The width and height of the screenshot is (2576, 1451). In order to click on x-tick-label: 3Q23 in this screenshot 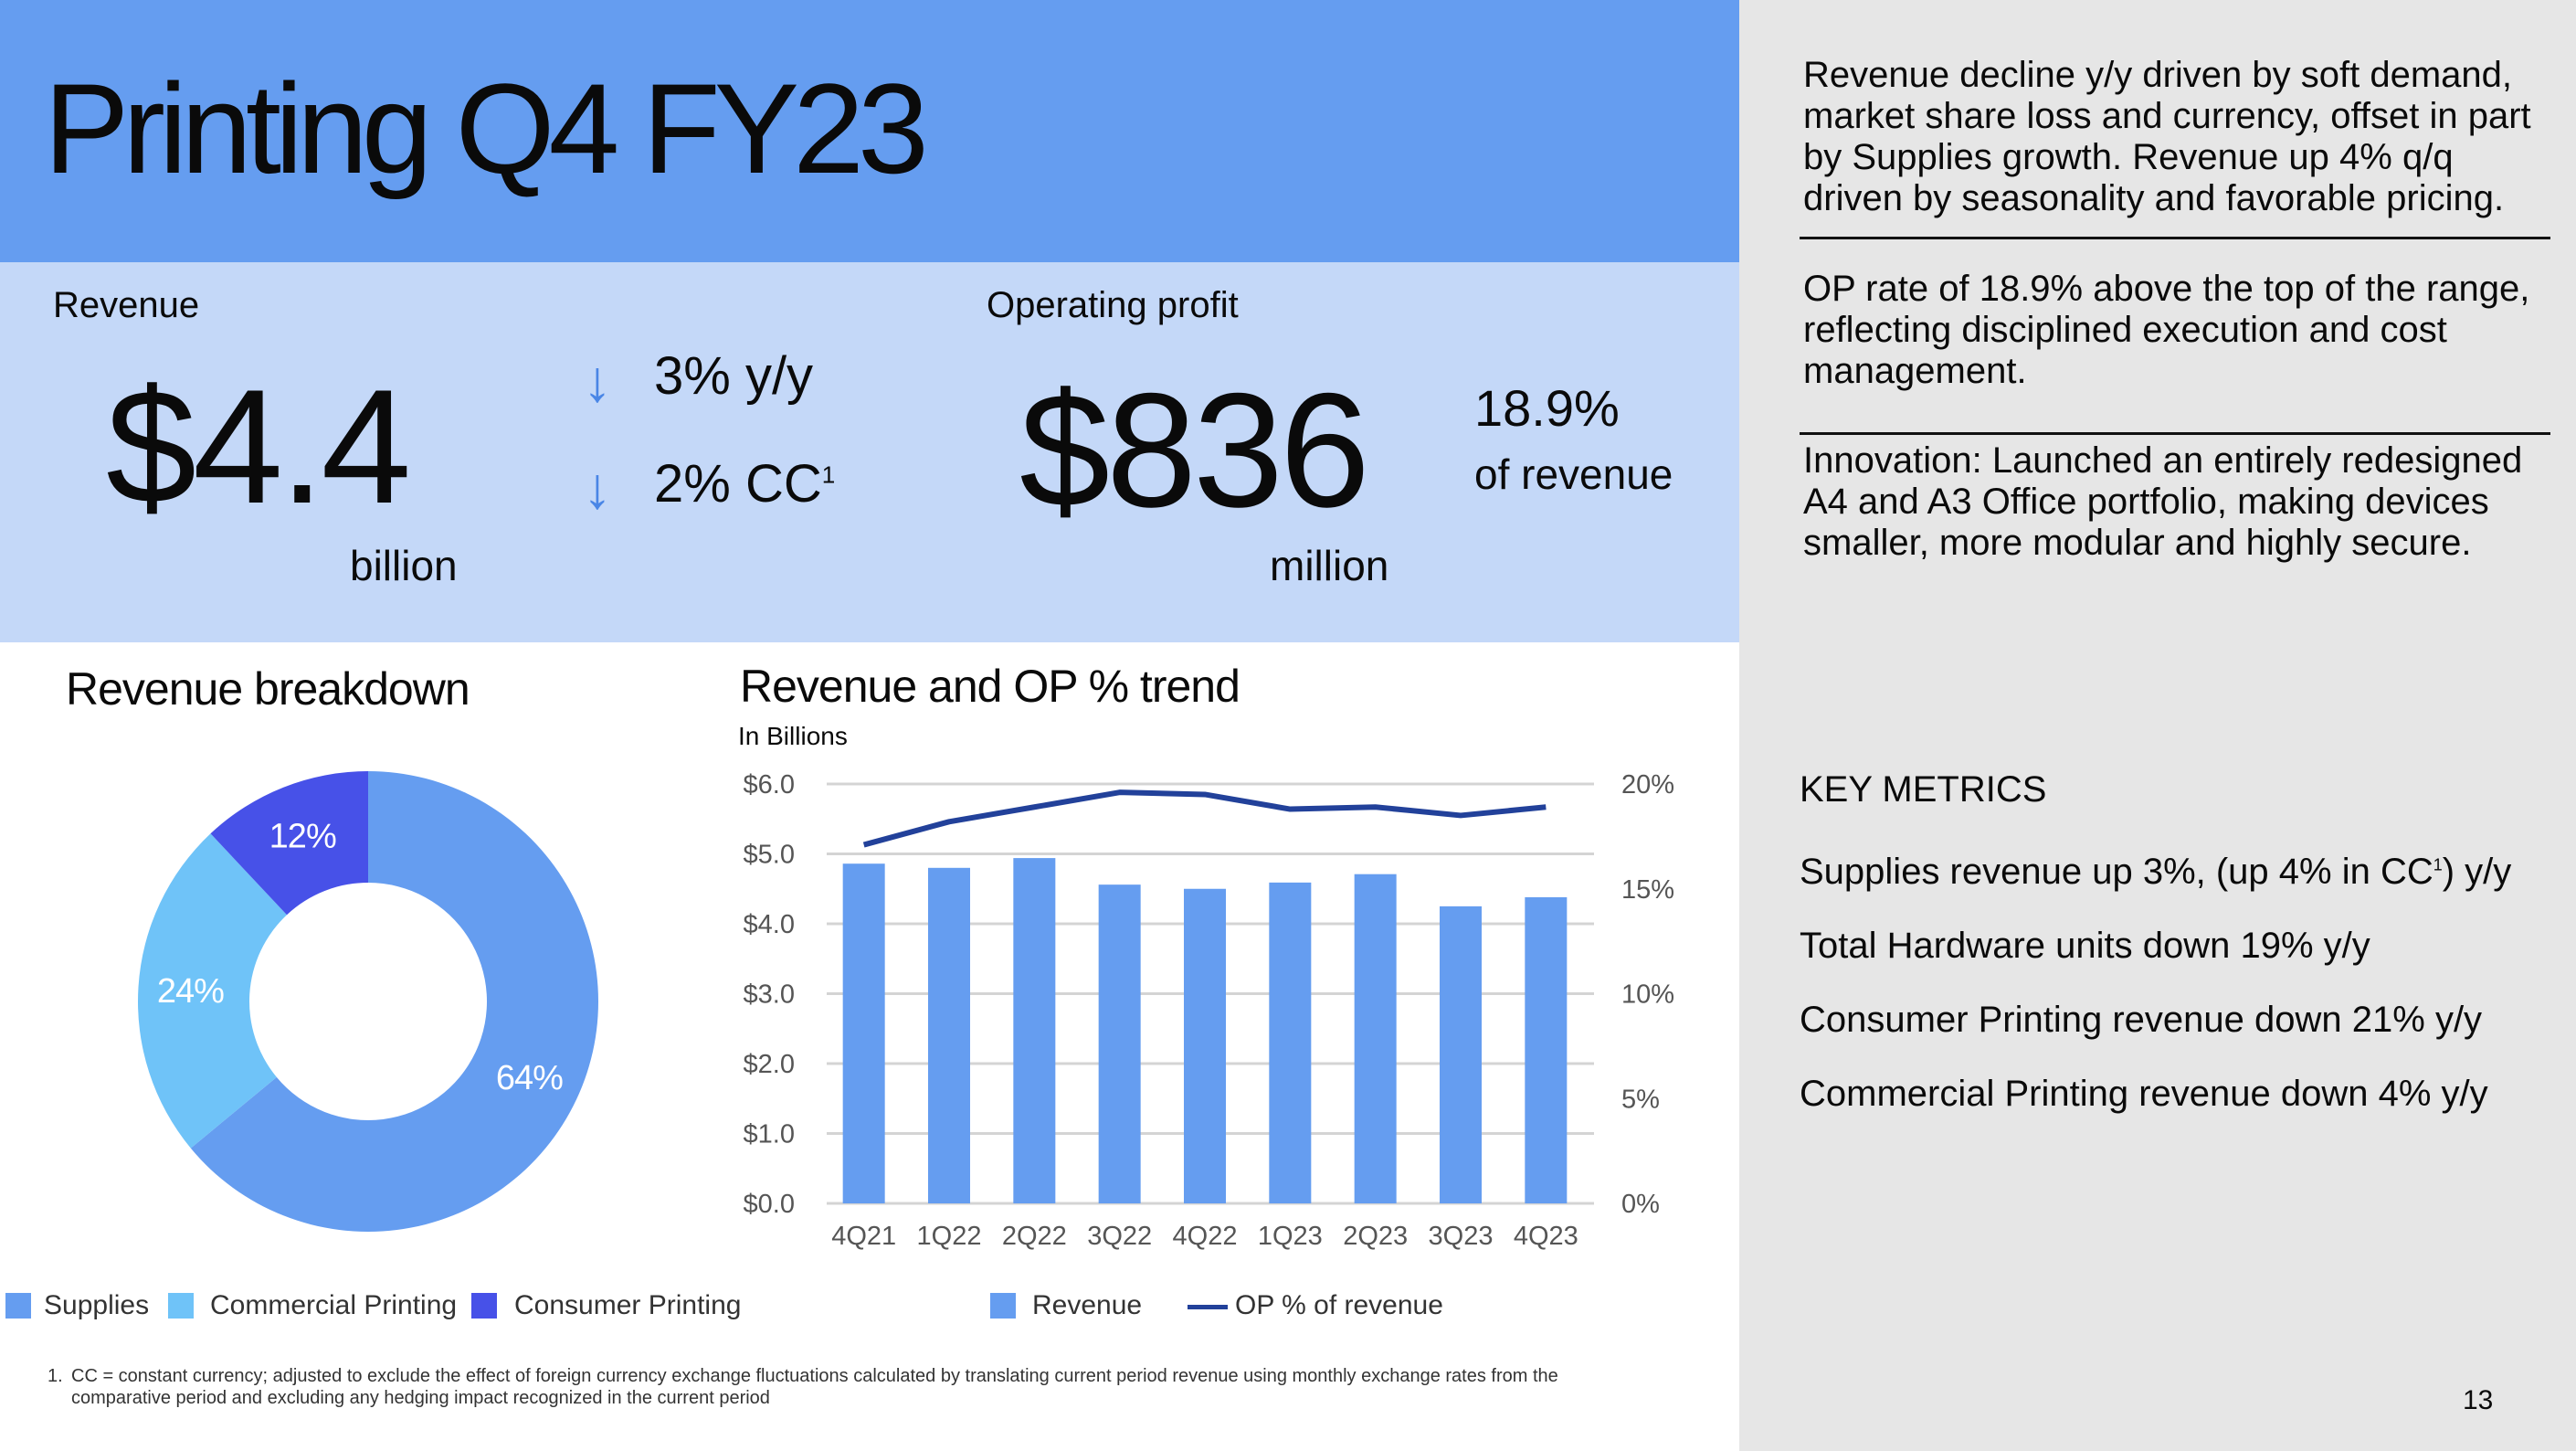, I will do `click(1461, 1236)`.